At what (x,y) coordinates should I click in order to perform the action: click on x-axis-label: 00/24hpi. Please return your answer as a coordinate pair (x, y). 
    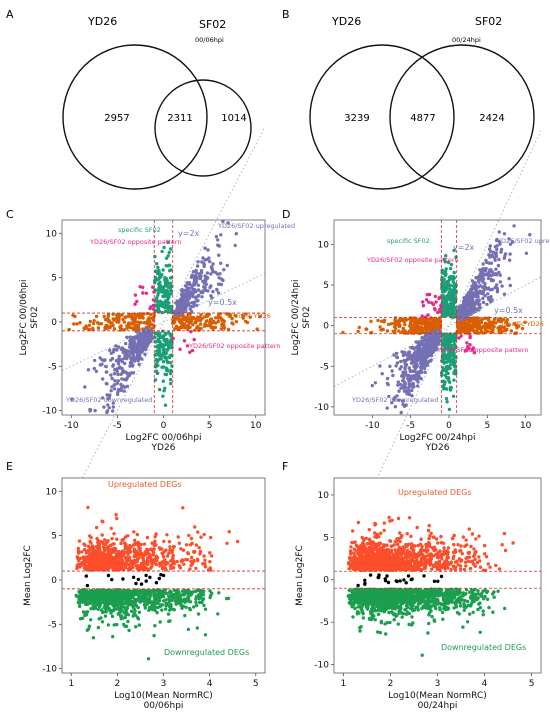
    Looking at the image, I should click on (438, 706).